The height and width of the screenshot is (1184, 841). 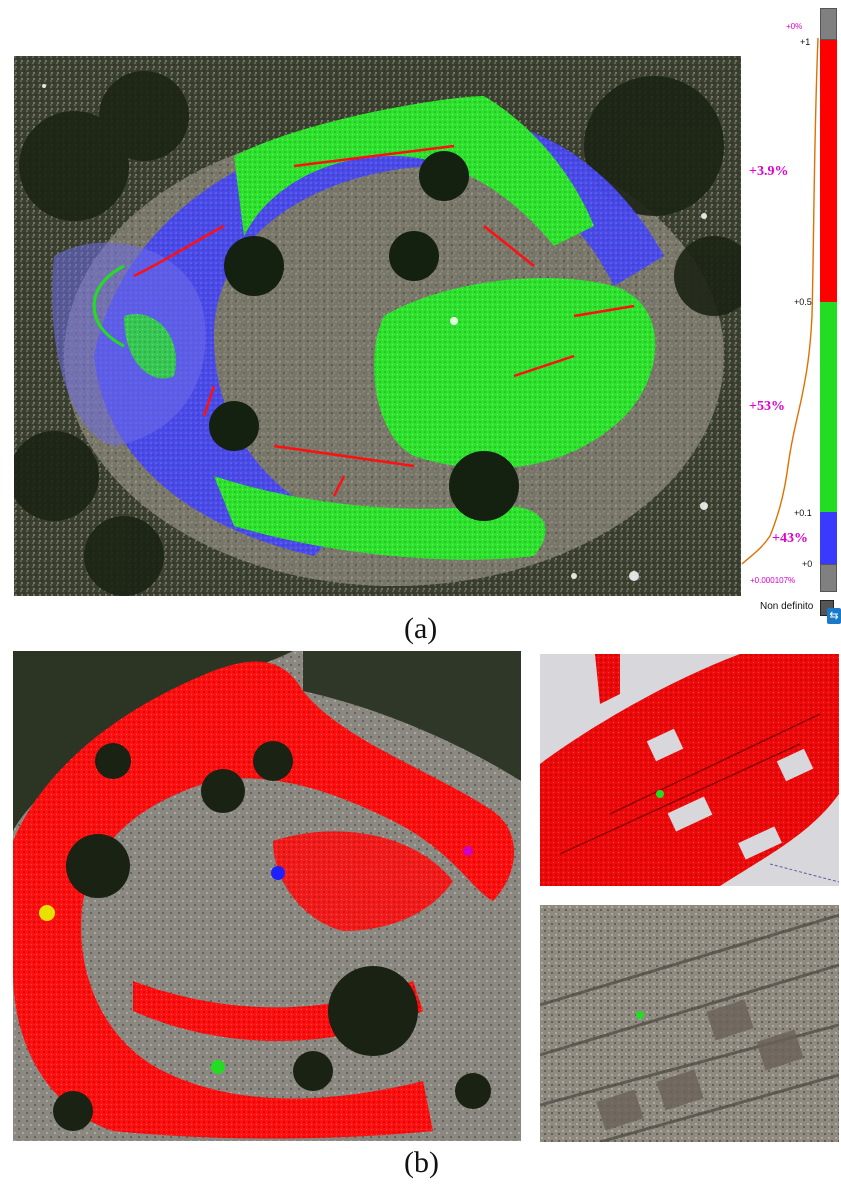 I want to click on scale-segment-blue, so click(x=828, y=538).